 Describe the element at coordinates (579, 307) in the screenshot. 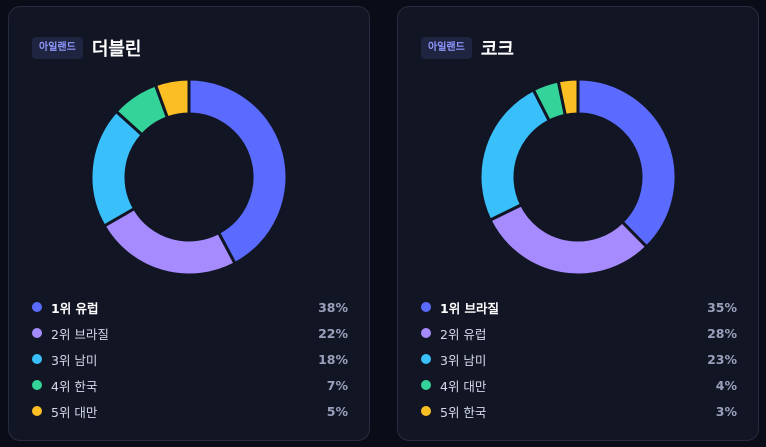

I see `legend-item: 1위 브라질 35%` at that location.